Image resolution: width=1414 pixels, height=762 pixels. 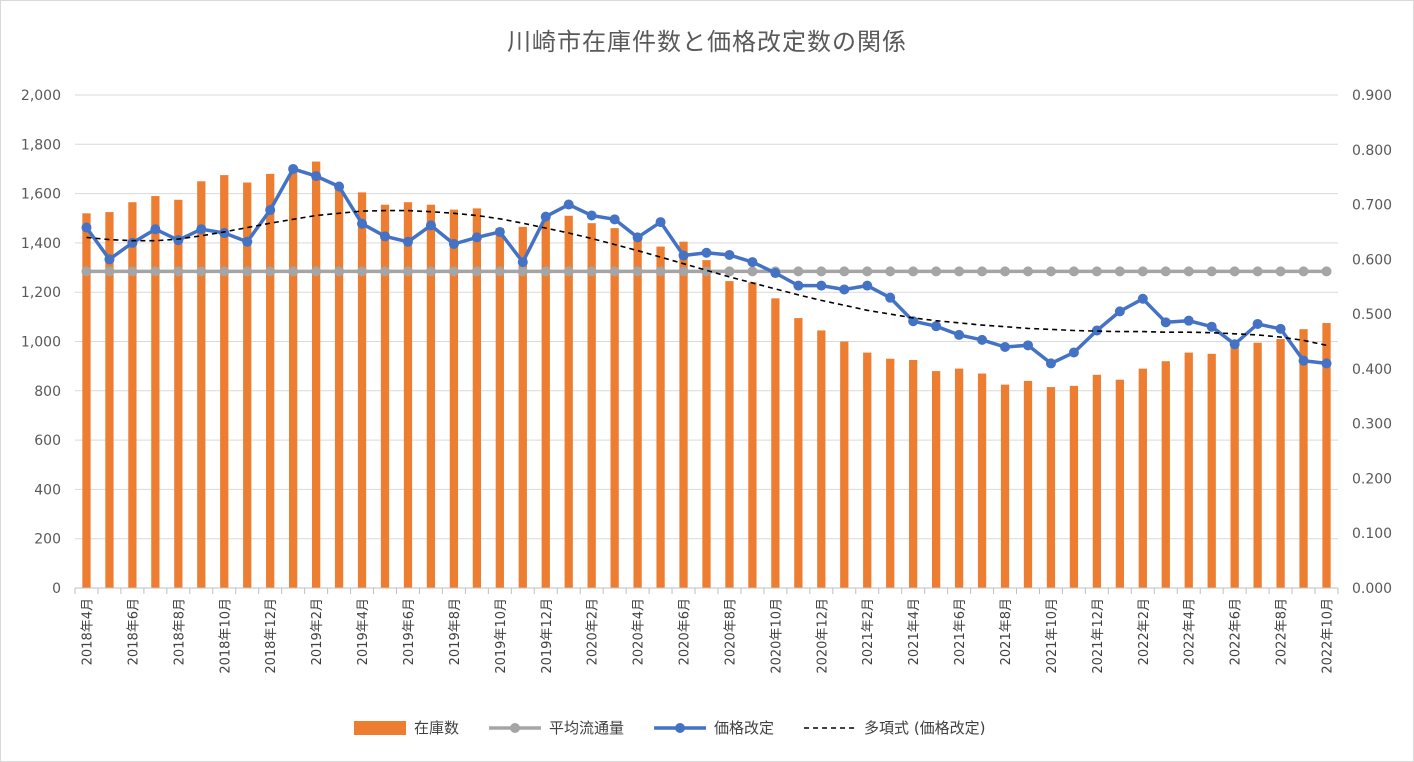 I want to click on y-right-tick-label: 0.500, so click(x=1372, y=315).